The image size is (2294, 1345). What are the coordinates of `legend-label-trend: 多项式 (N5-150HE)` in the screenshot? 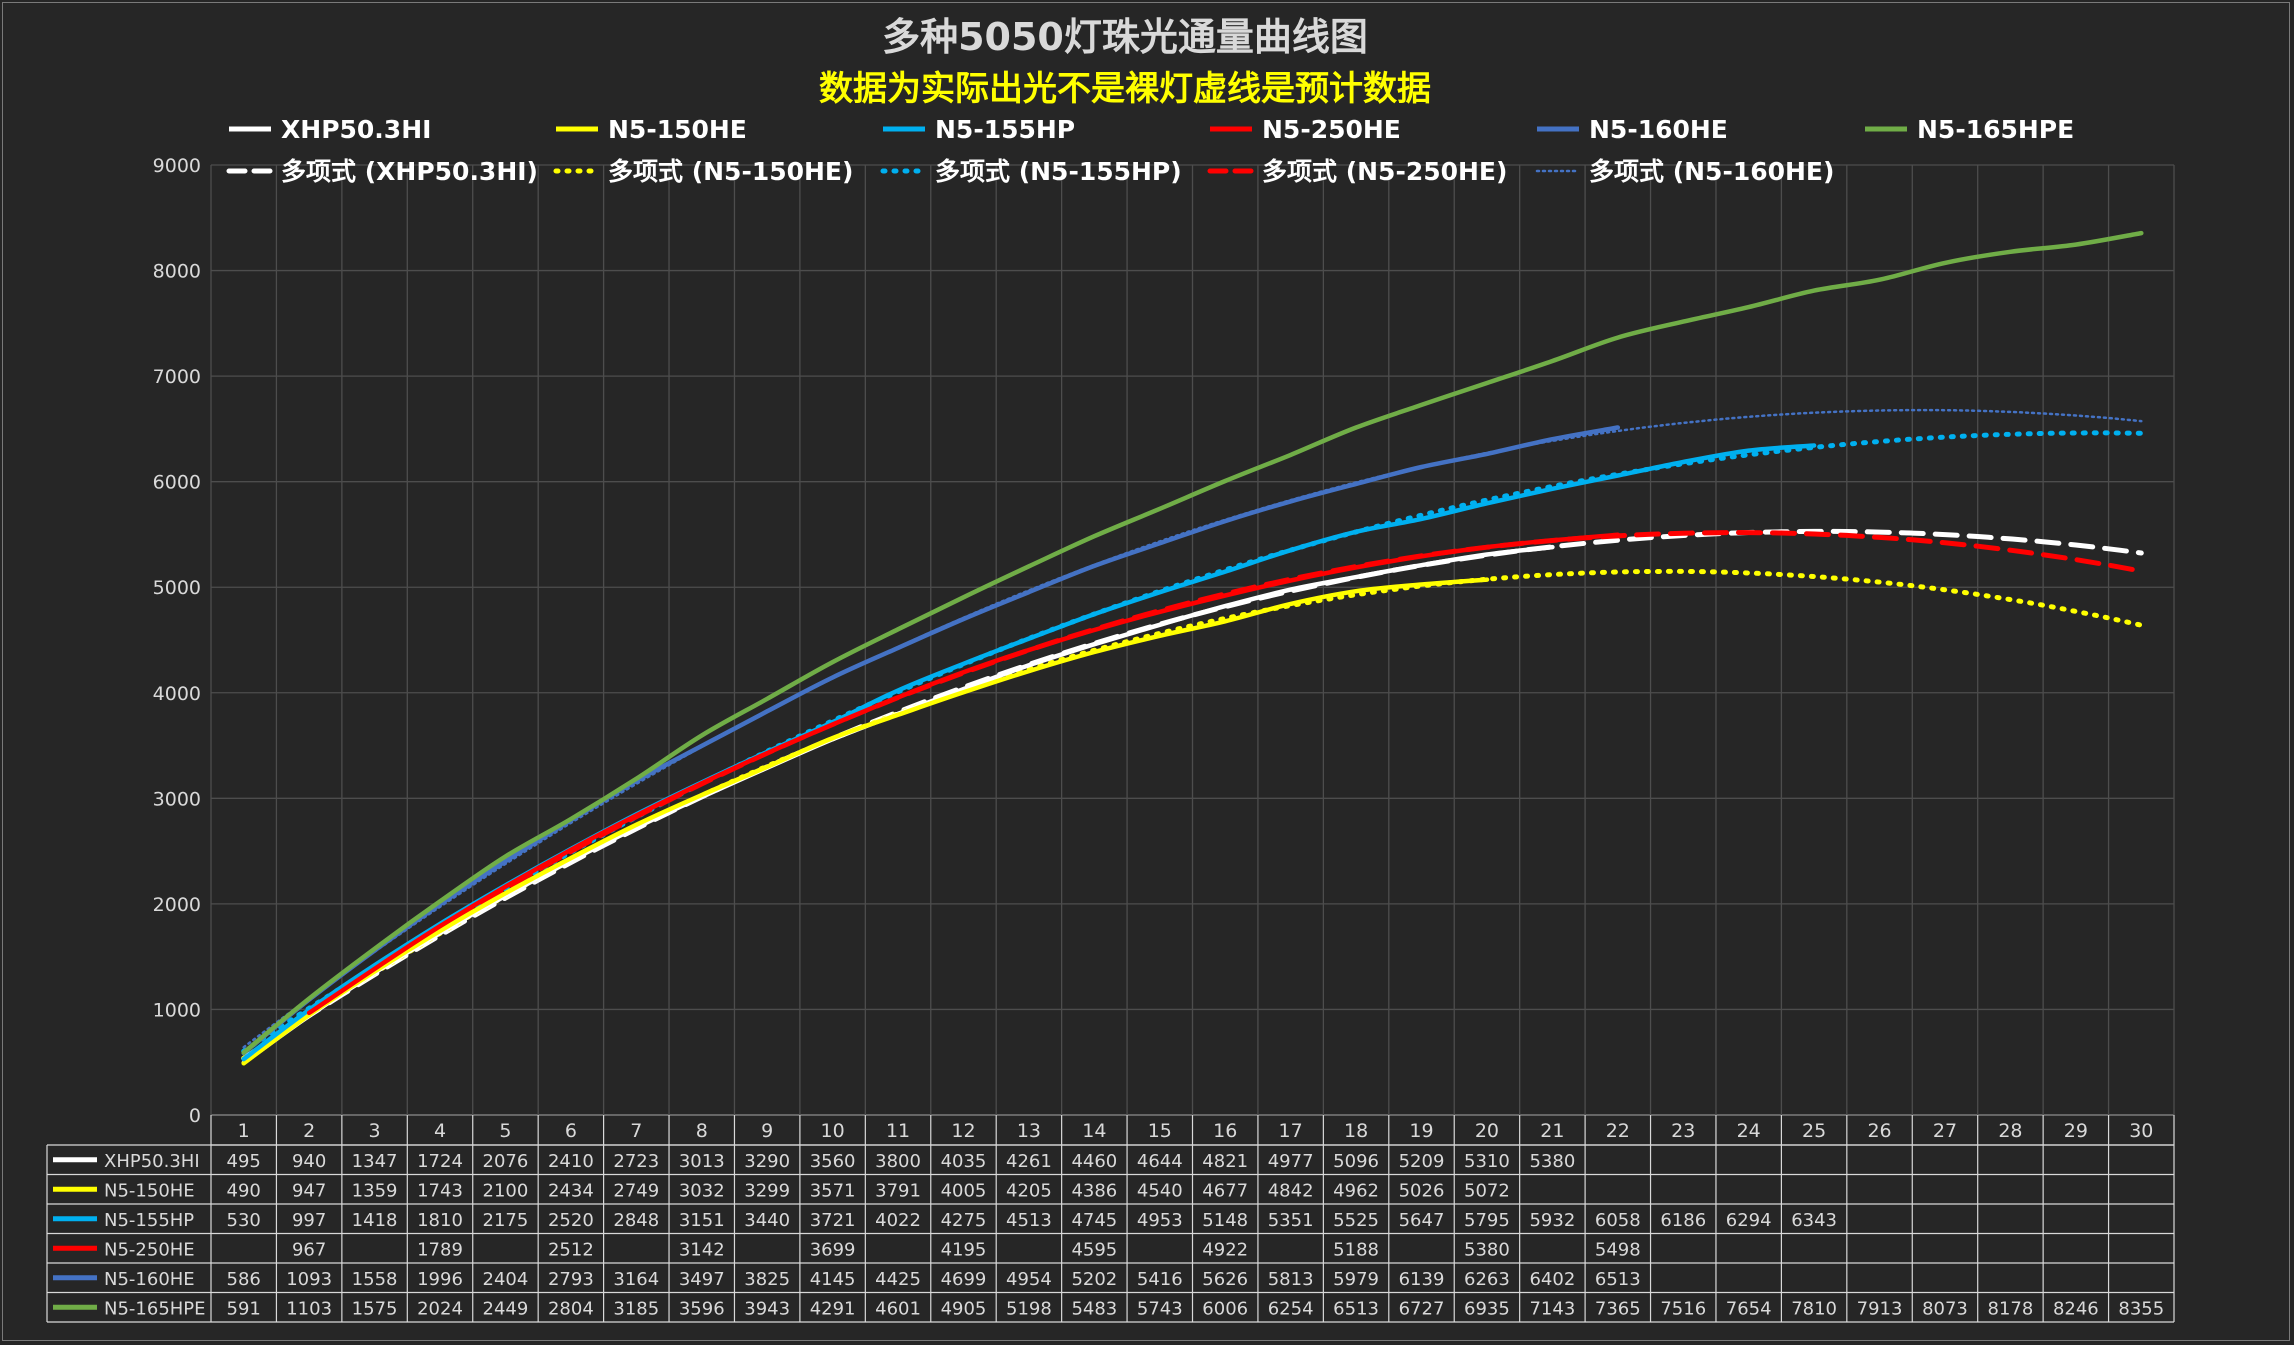 It's located at (730, 171).